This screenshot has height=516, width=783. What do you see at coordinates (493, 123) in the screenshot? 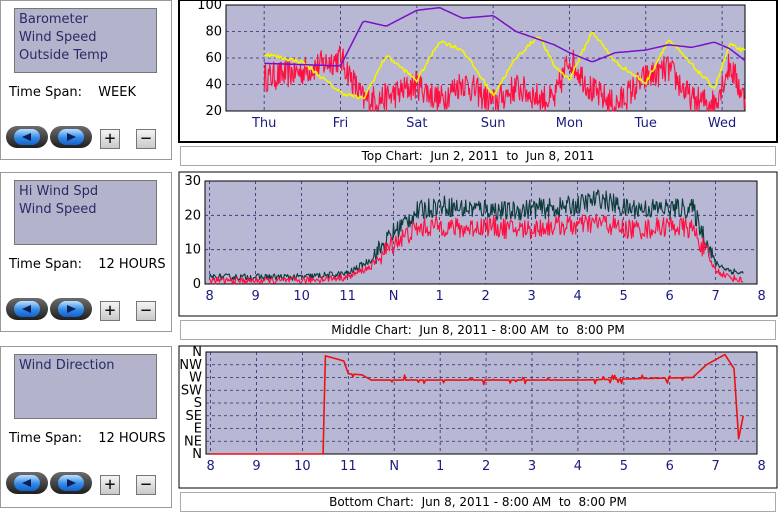
I see `x-tick-label: Sun` at bounding box center [493, 123].